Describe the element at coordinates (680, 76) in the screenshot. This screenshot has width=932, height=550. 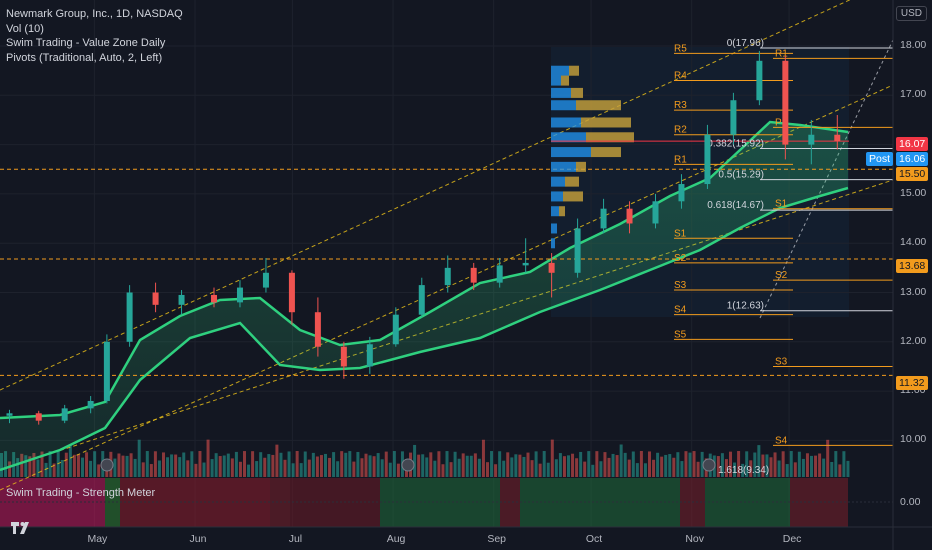
I see `pivot-label: R4` at that location.